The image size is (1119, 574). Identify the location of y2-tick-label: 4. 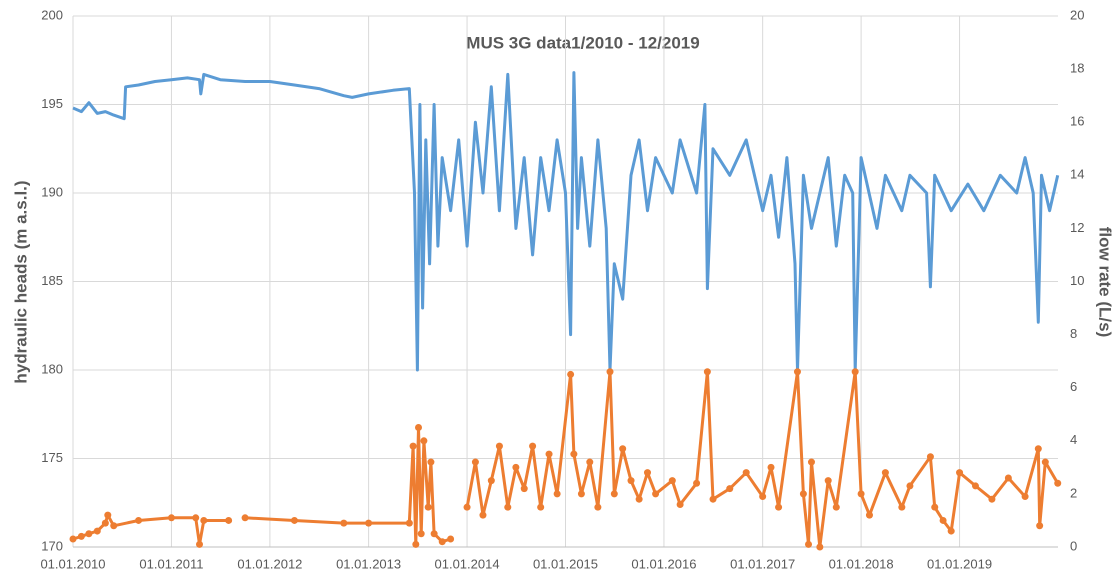
(1073, 439).